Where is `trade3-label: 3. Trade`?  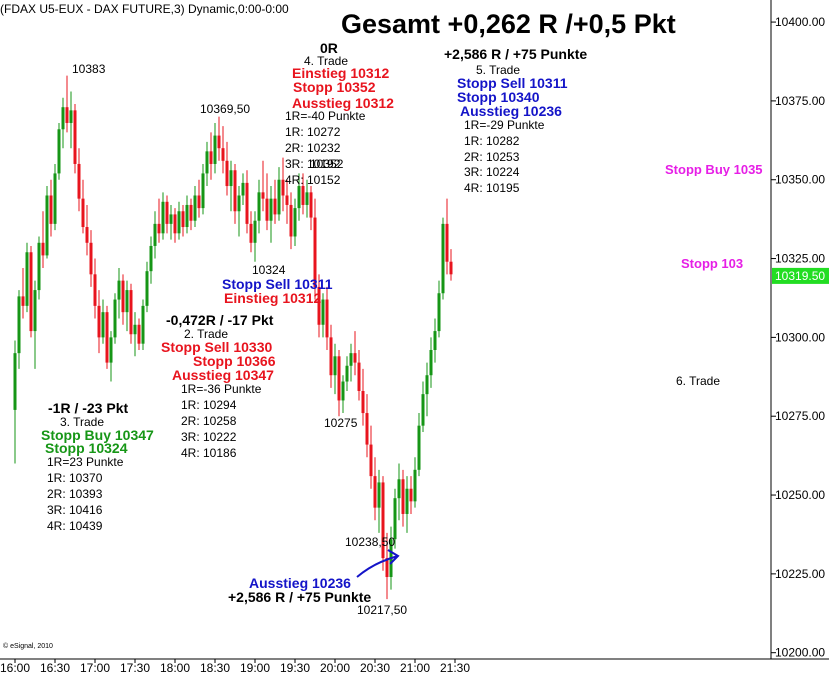 trade3-label: 3. Trade is located at coordinates (82, 422).